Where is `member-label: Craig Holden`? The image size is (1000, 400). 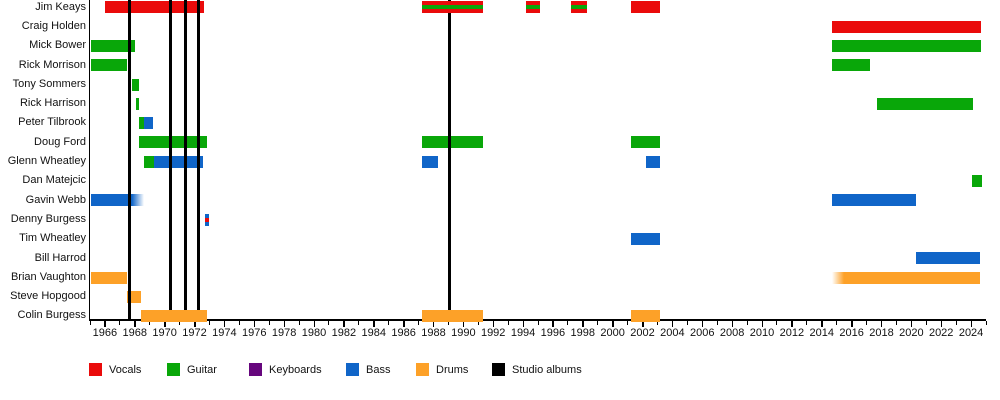
member-label: Craig Holden is located at coordinates (53, 25).